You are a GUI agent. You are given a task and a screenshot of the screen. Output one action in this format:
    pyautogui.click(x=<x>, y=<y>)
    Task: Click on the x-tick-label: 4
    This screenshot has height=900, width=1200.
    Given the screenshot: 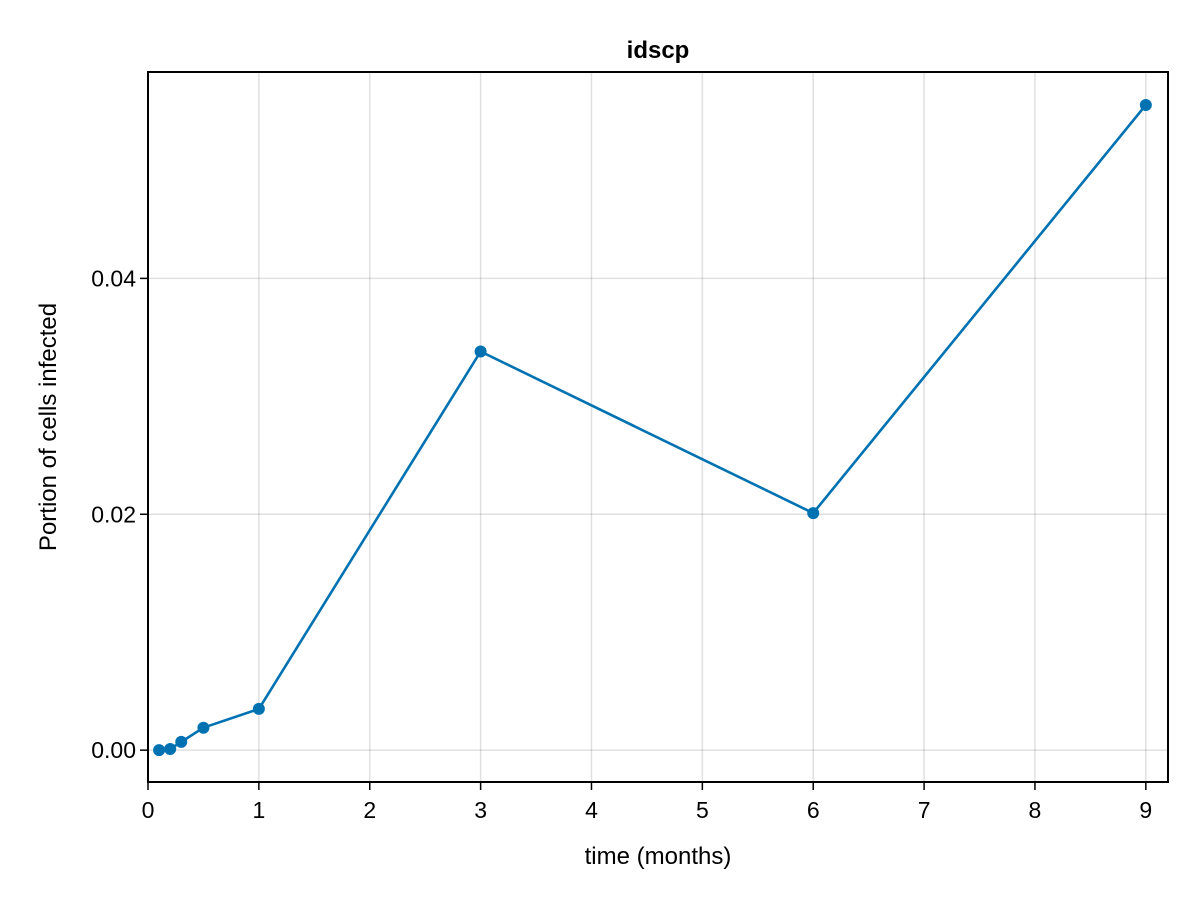 What is the action you would take?
    pyautogui.click(x=591, y=810)
    